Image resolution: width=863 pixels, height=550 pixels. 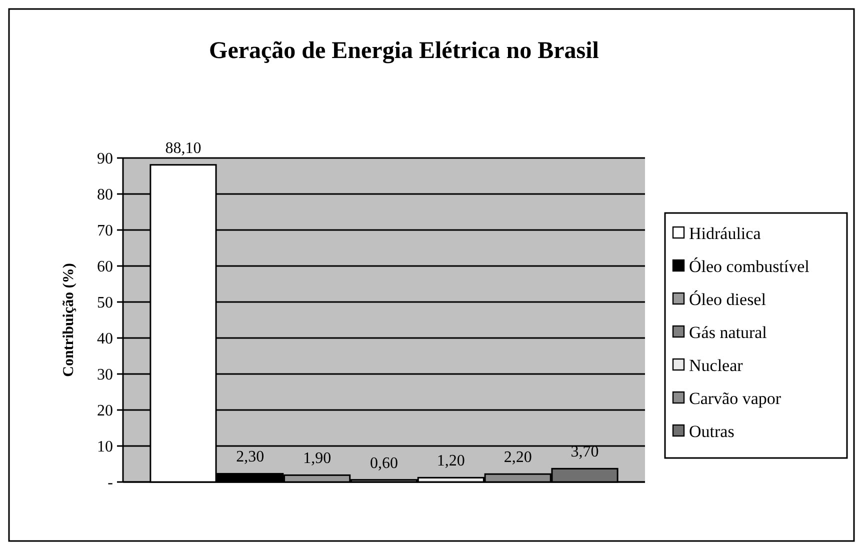 I want to click on y-tick-label: 50, so click(x=105, y=303).